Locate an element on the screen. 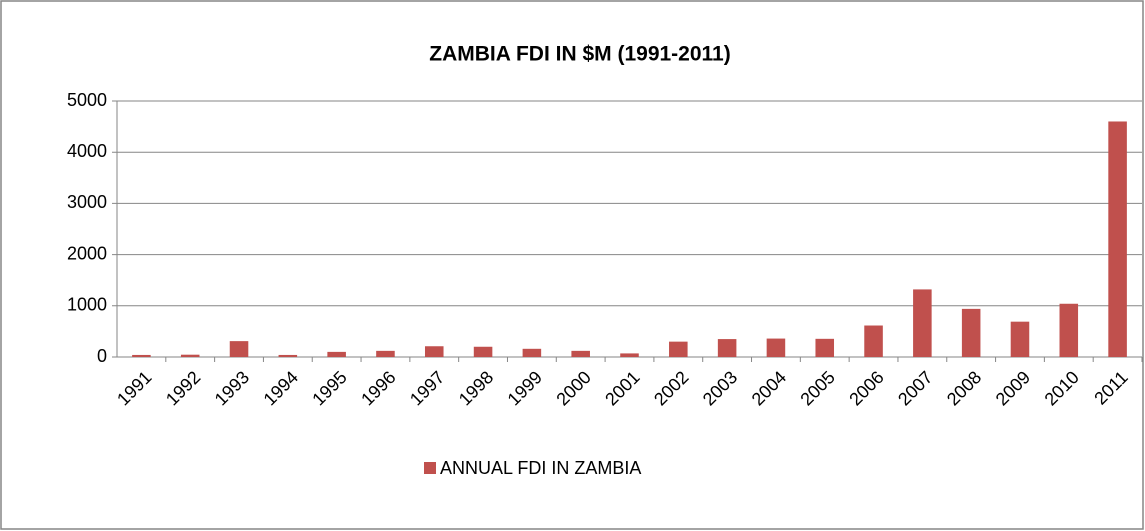  legend-swatch is located at coordinates (430, 468).